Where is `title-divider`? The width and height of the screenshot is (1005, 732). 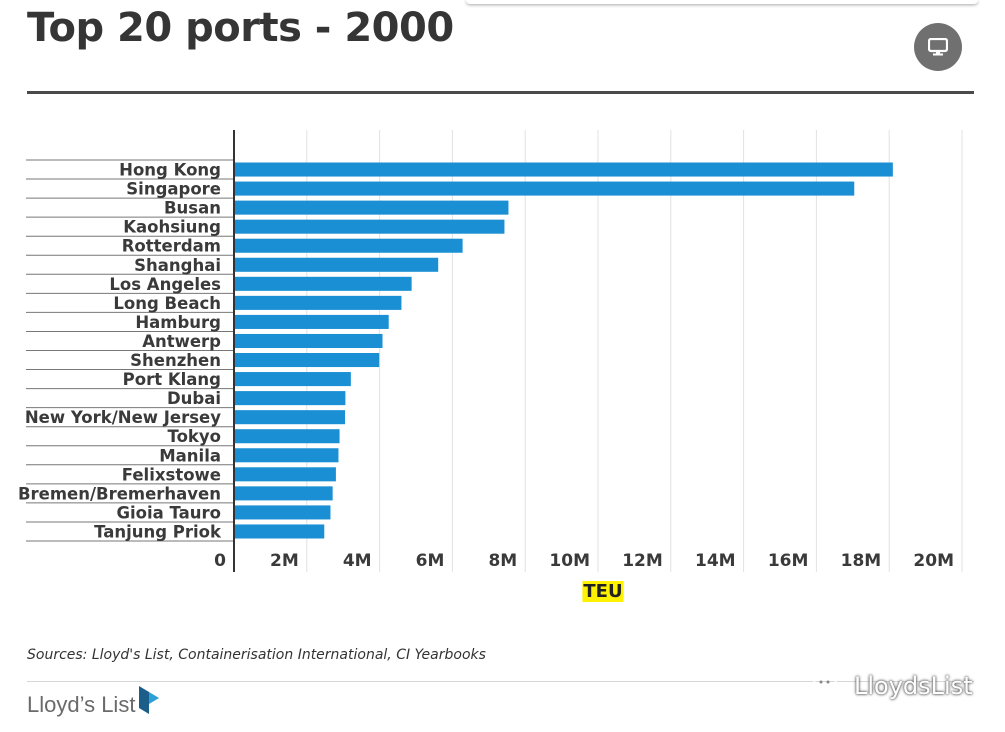
title-divider is located at coordinates (500, 92).